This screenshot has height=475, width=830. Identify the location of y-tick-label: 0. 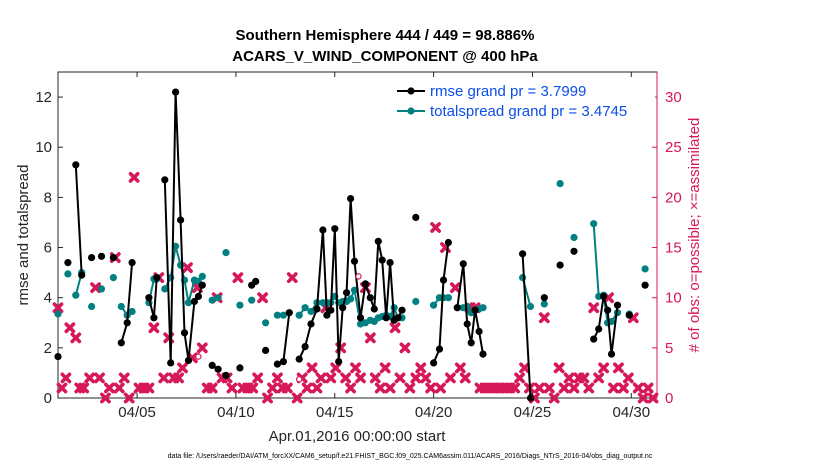
(48, 398).